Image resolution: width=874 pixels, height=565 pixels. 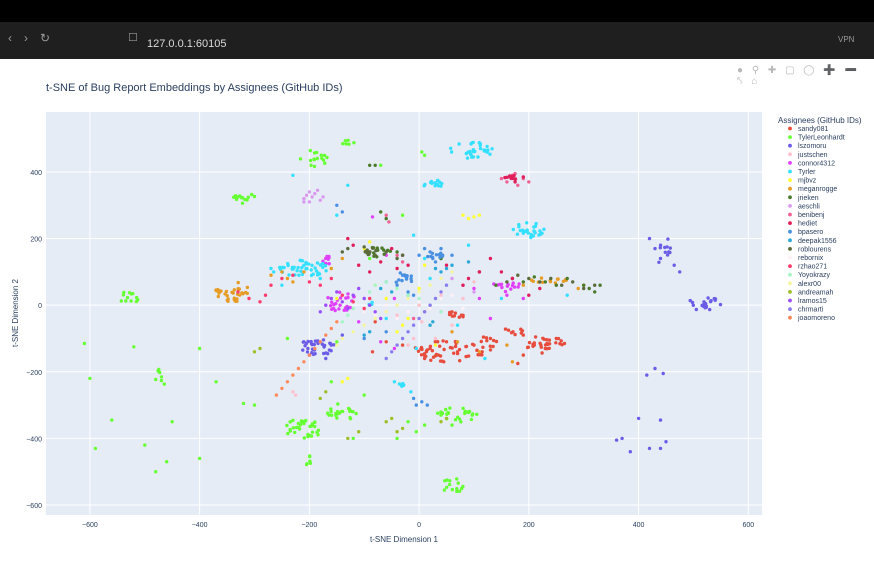 What do you see at coordinates (814, 275) in the screenshot?
I see `legend-item-label: Yoyokrazy` at bounding box center [814, 275].